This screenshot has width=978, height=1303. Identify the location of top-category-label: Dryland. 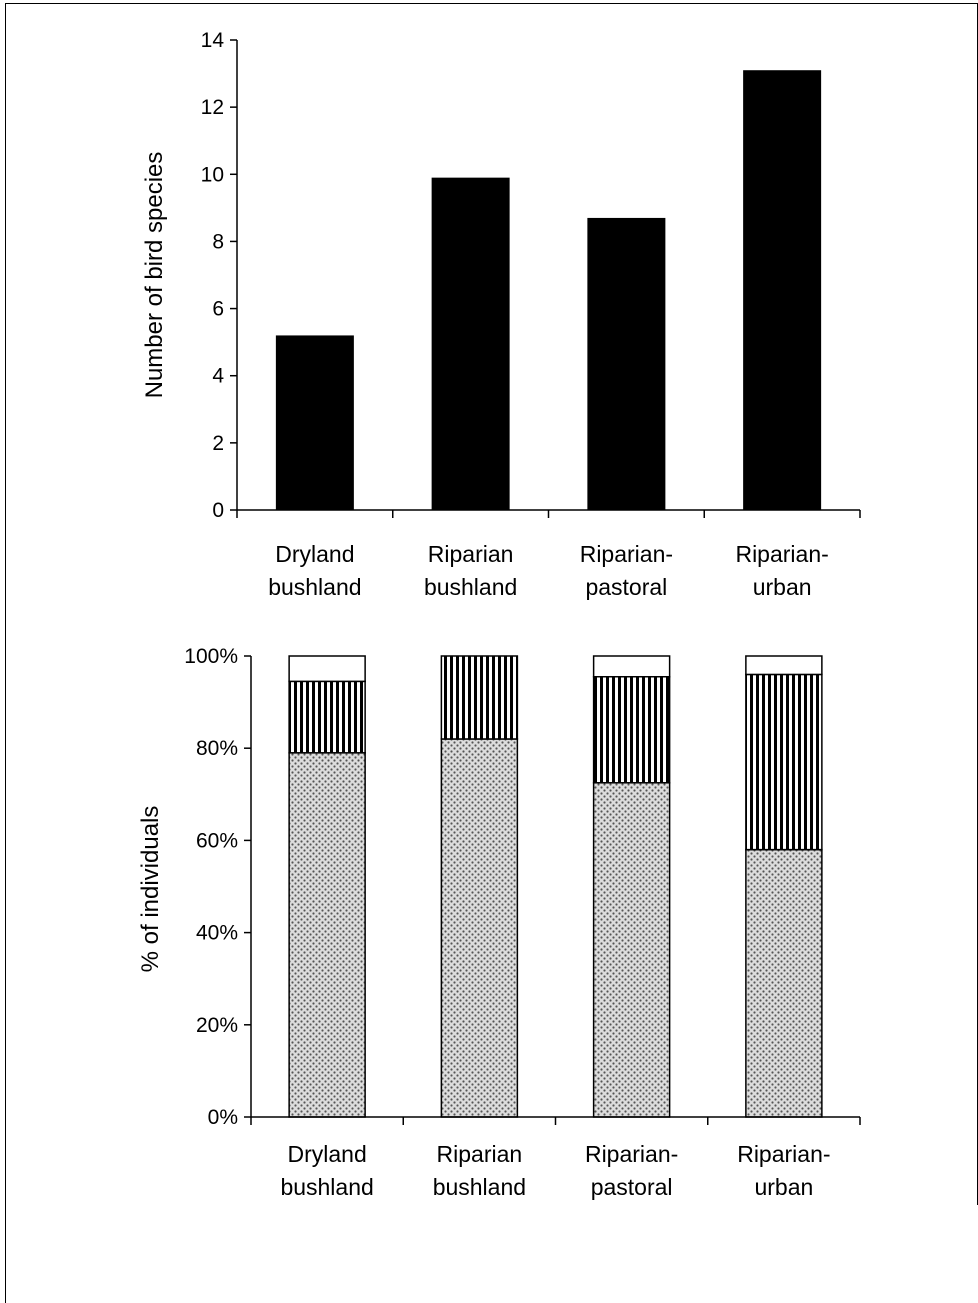
(314, 554).